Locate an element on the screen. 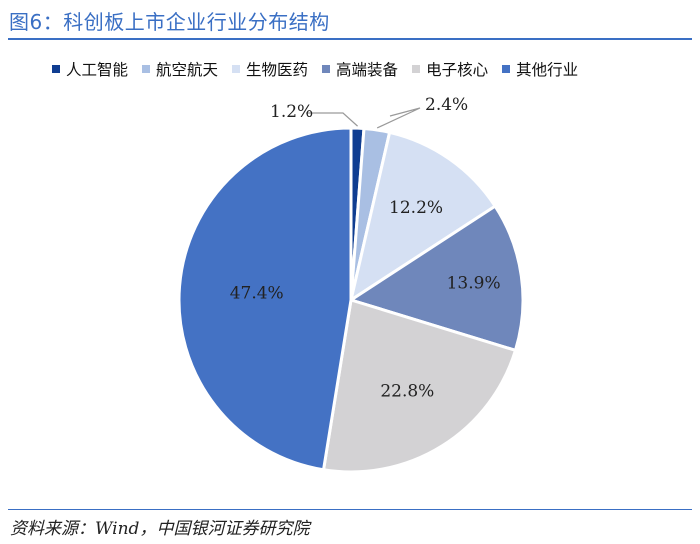 The height and width of the screenshot is (544, 700). slice-data-label: 2.4% is located at coordinates (446, 105).